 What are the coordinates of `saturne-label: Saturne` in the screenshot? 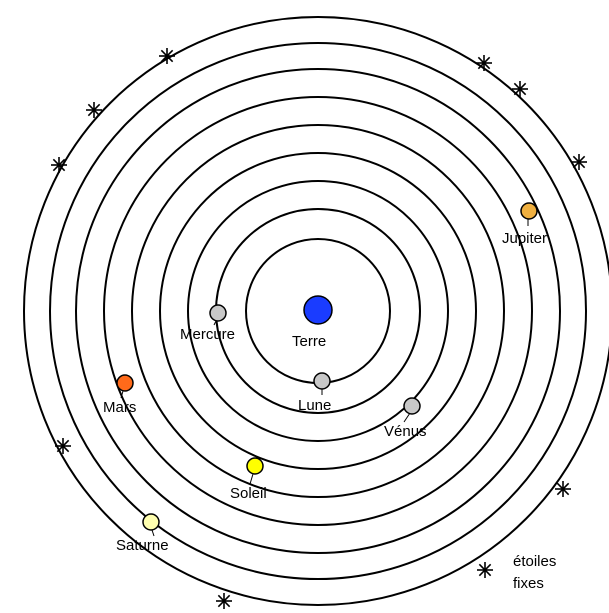 It's located at (142, 545).